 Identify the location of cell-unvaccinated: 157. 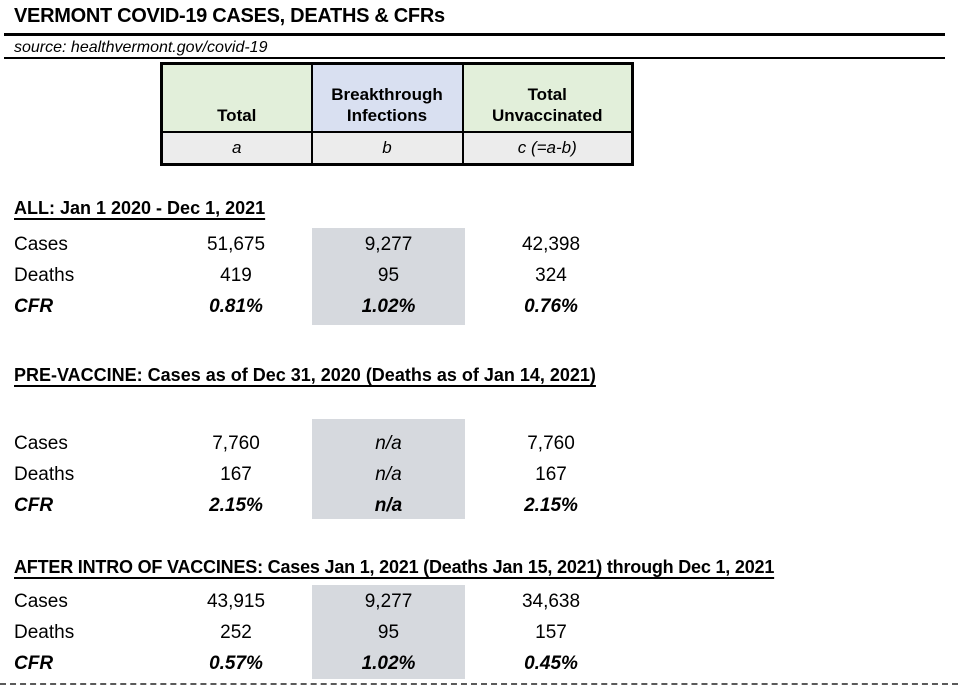
(551, 632).